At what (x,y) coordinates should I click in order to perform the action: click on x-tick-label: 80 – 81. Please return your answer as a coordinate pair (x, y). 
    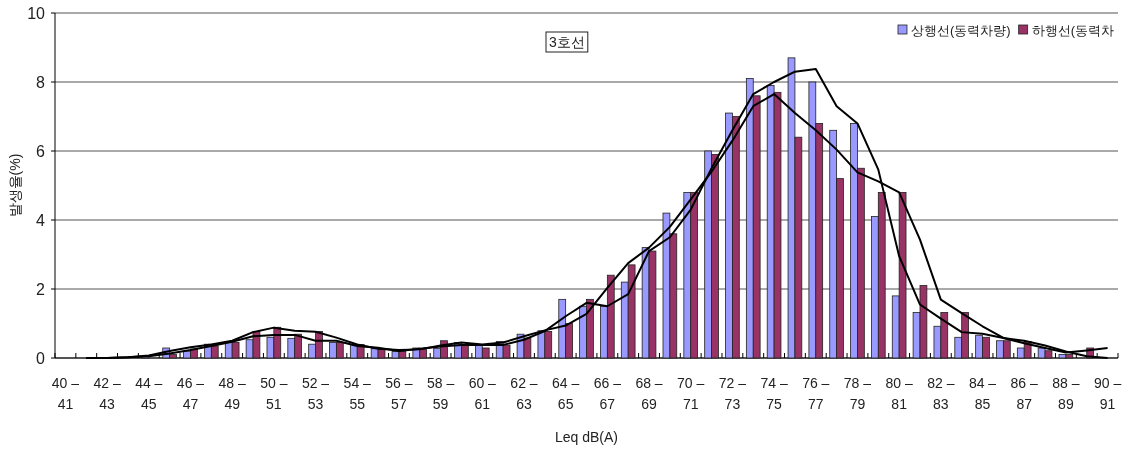
    Looking at the image, I should click on (899, 393).